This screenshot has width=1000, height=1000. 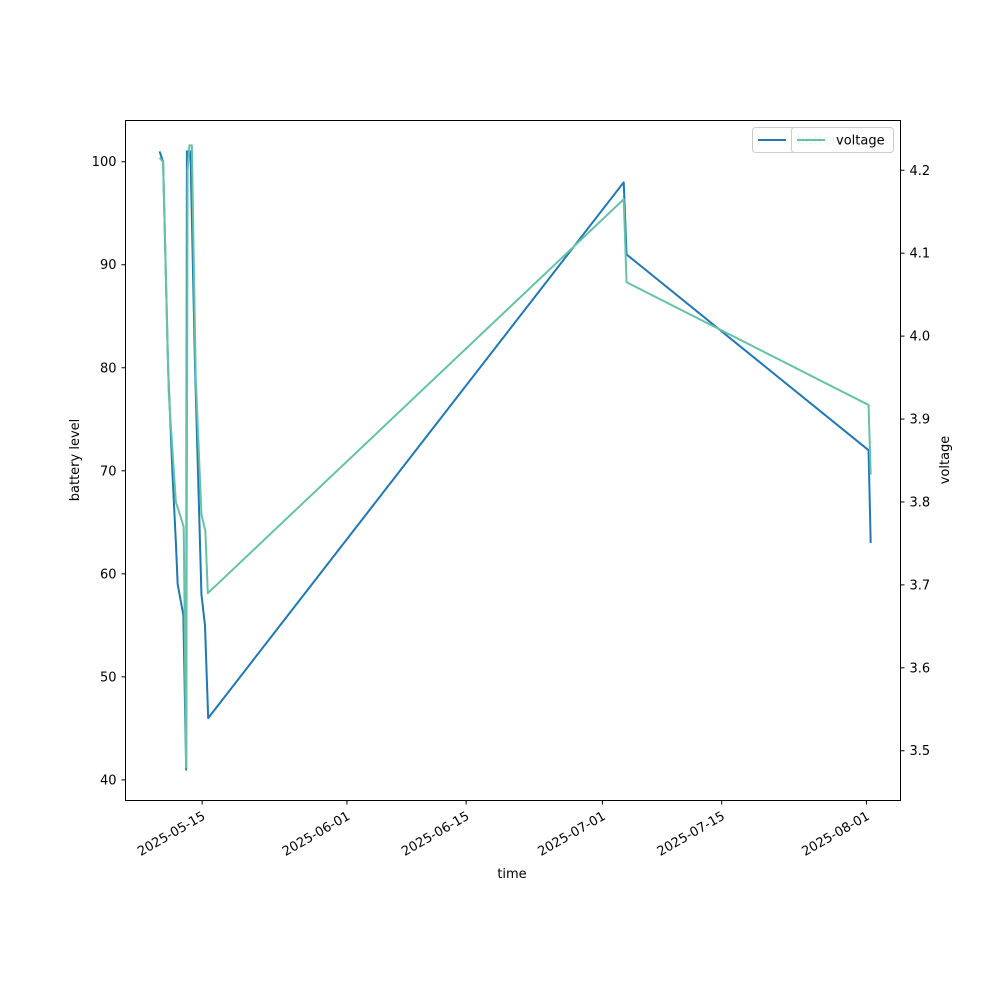 What do you see at coordinates (691, 834) in the screenshot?
I see `x-tick-label: 2025-07-15` at bounding box center [691, 834].